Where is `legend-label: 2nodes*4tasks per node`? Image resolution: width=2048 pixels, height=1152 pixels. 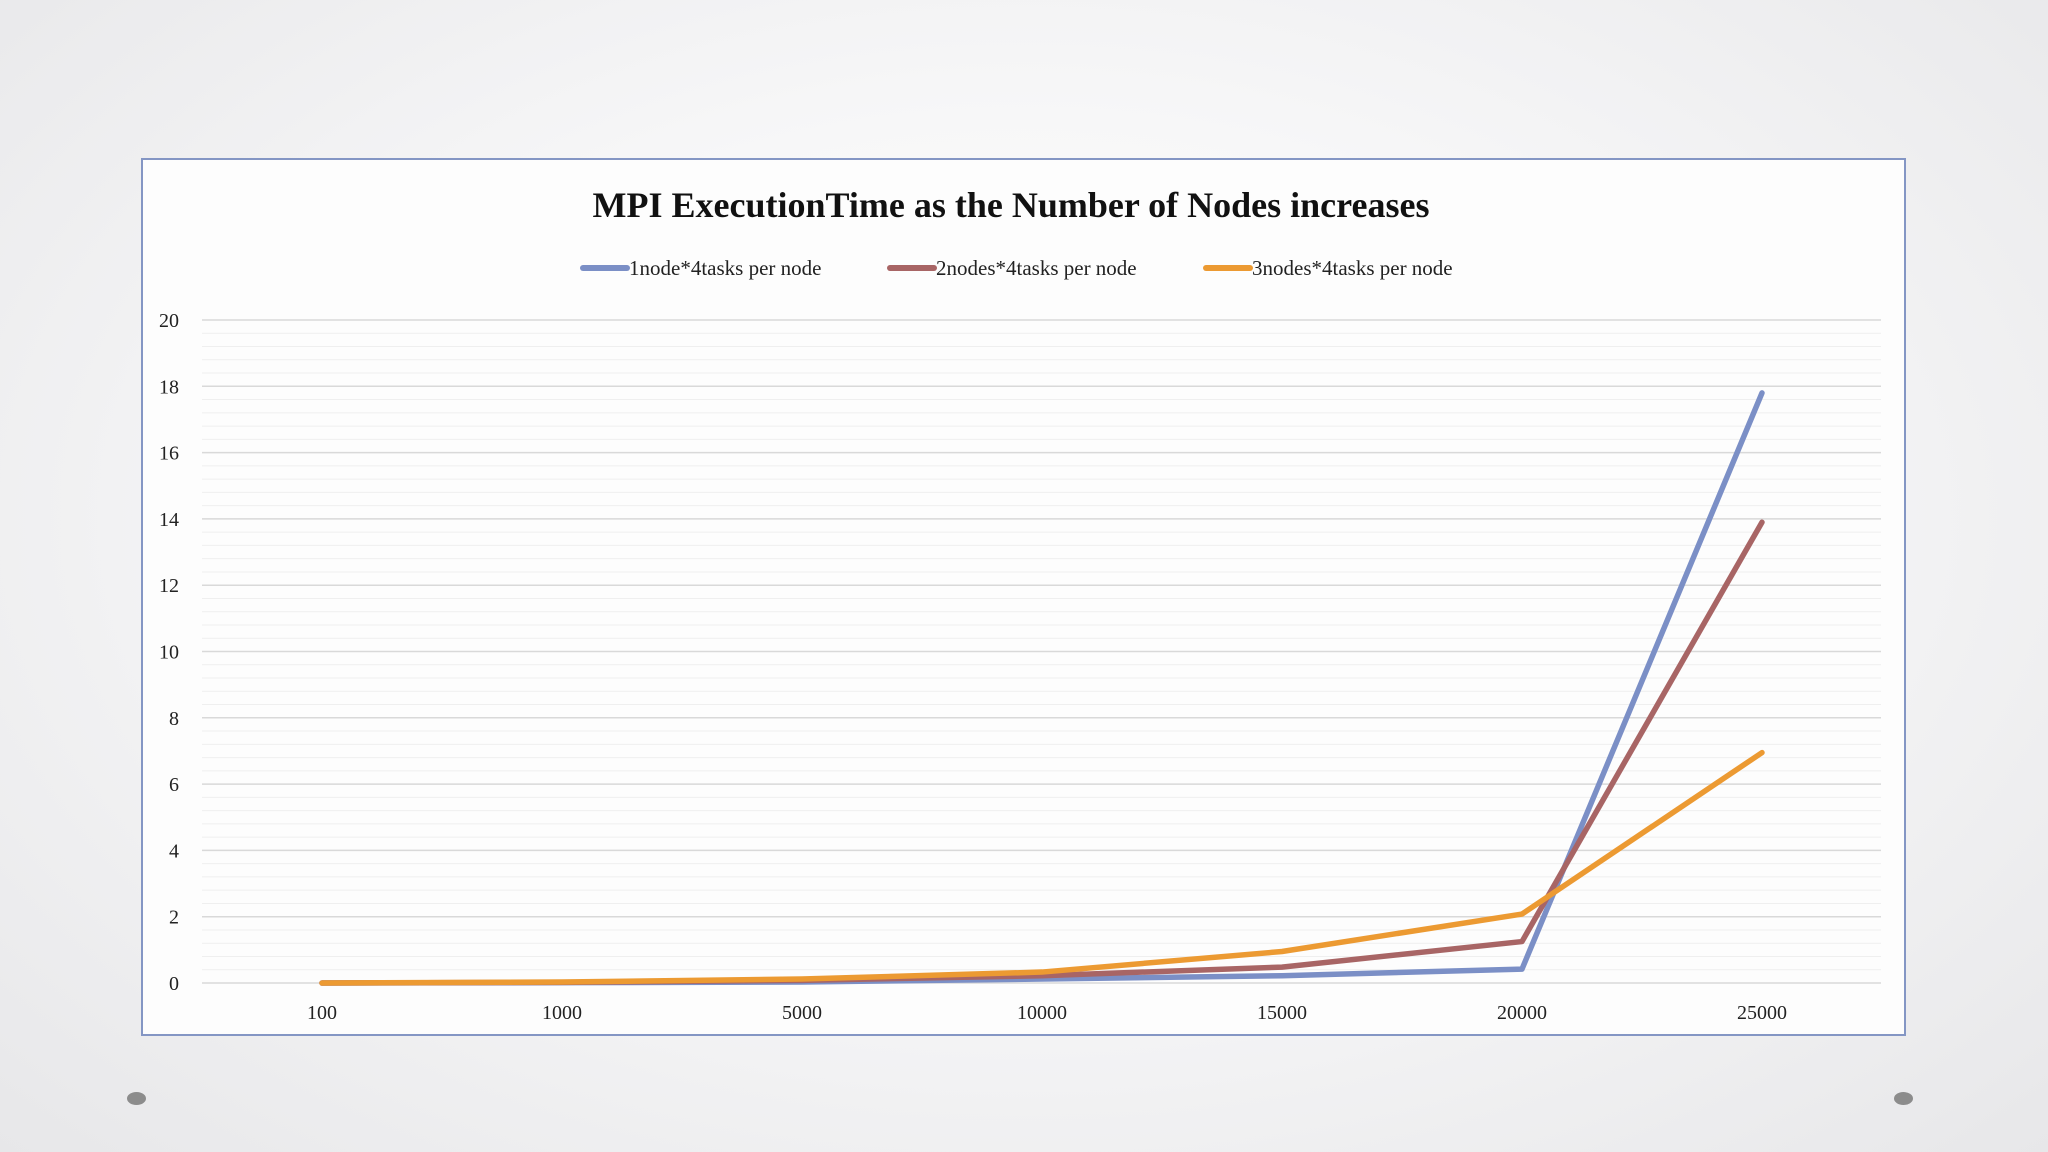
legend-label: 2nodes*4tasks per node is located at coordinates (1036, 268).